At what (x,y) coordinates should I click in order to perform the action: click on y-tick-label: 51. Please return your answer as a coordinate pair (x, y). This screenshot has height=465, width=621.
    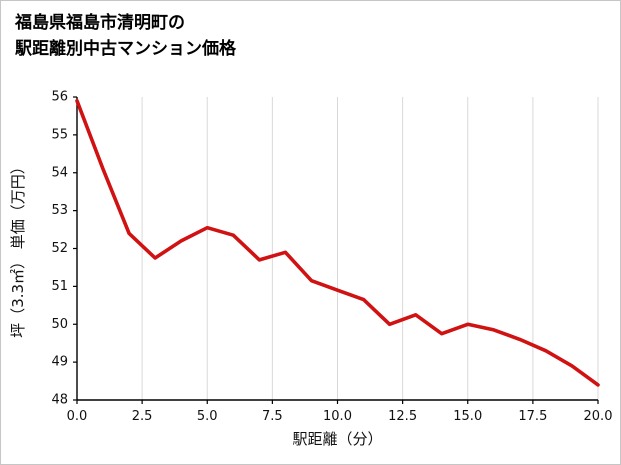
    Looking at the image, I should click on (59, 286).